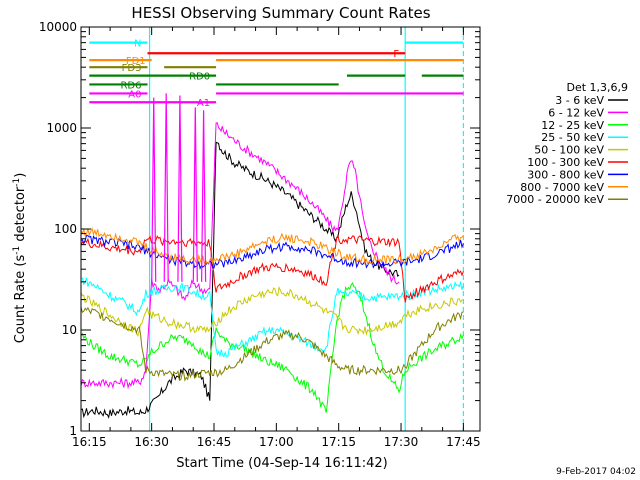 This screenshot has width=640, height=480. Describe the element at coordinates (199, 77) in the screenshot. I see `flag-label: RD0` at that location.